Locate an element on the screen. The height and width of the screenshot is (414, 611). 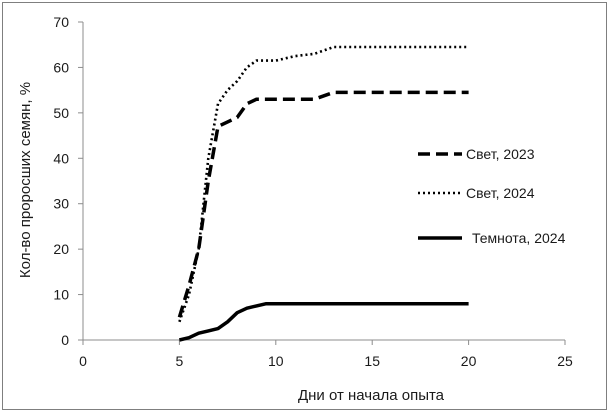
x-tick-label: 10 is located at coordinates (276, 361).